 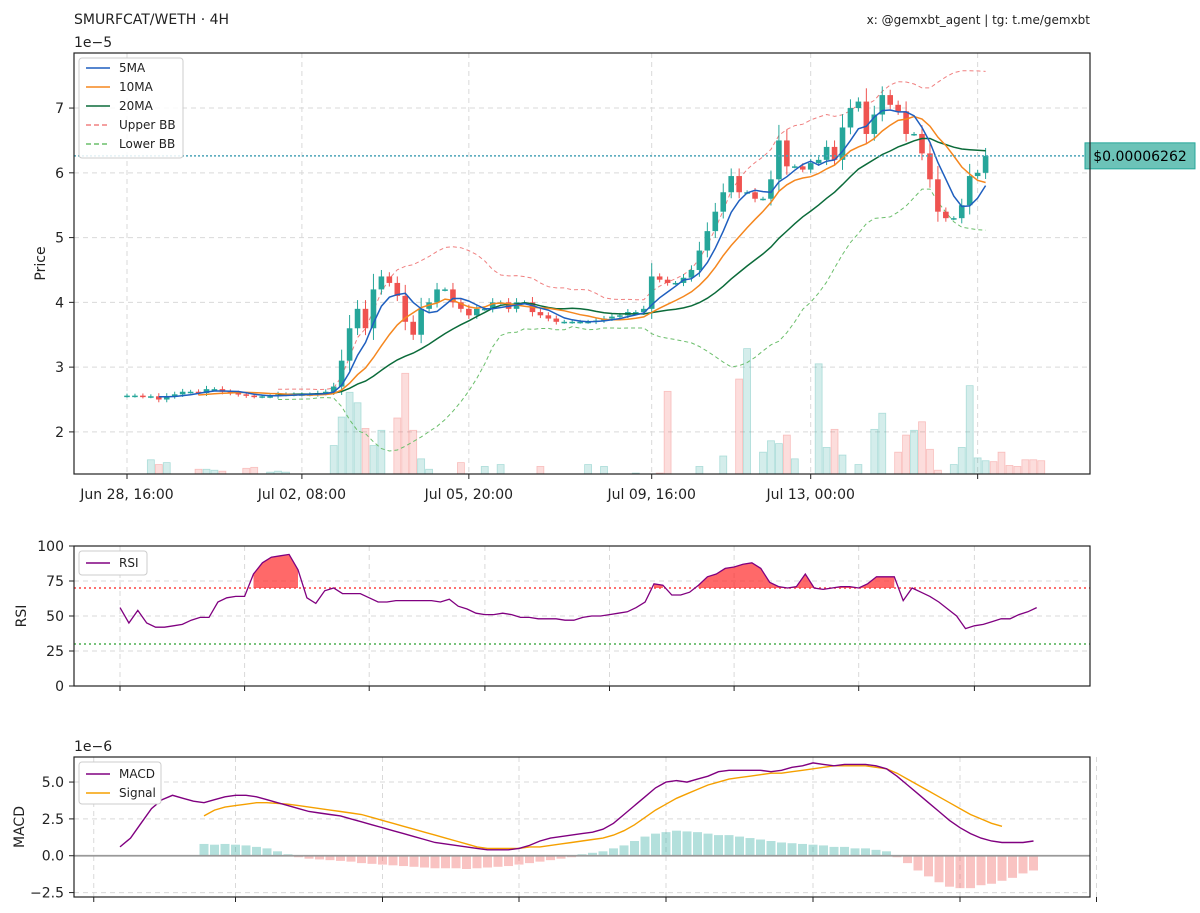 I want to click on rsi-ytick-label: 25, so click(x=55, y=652).